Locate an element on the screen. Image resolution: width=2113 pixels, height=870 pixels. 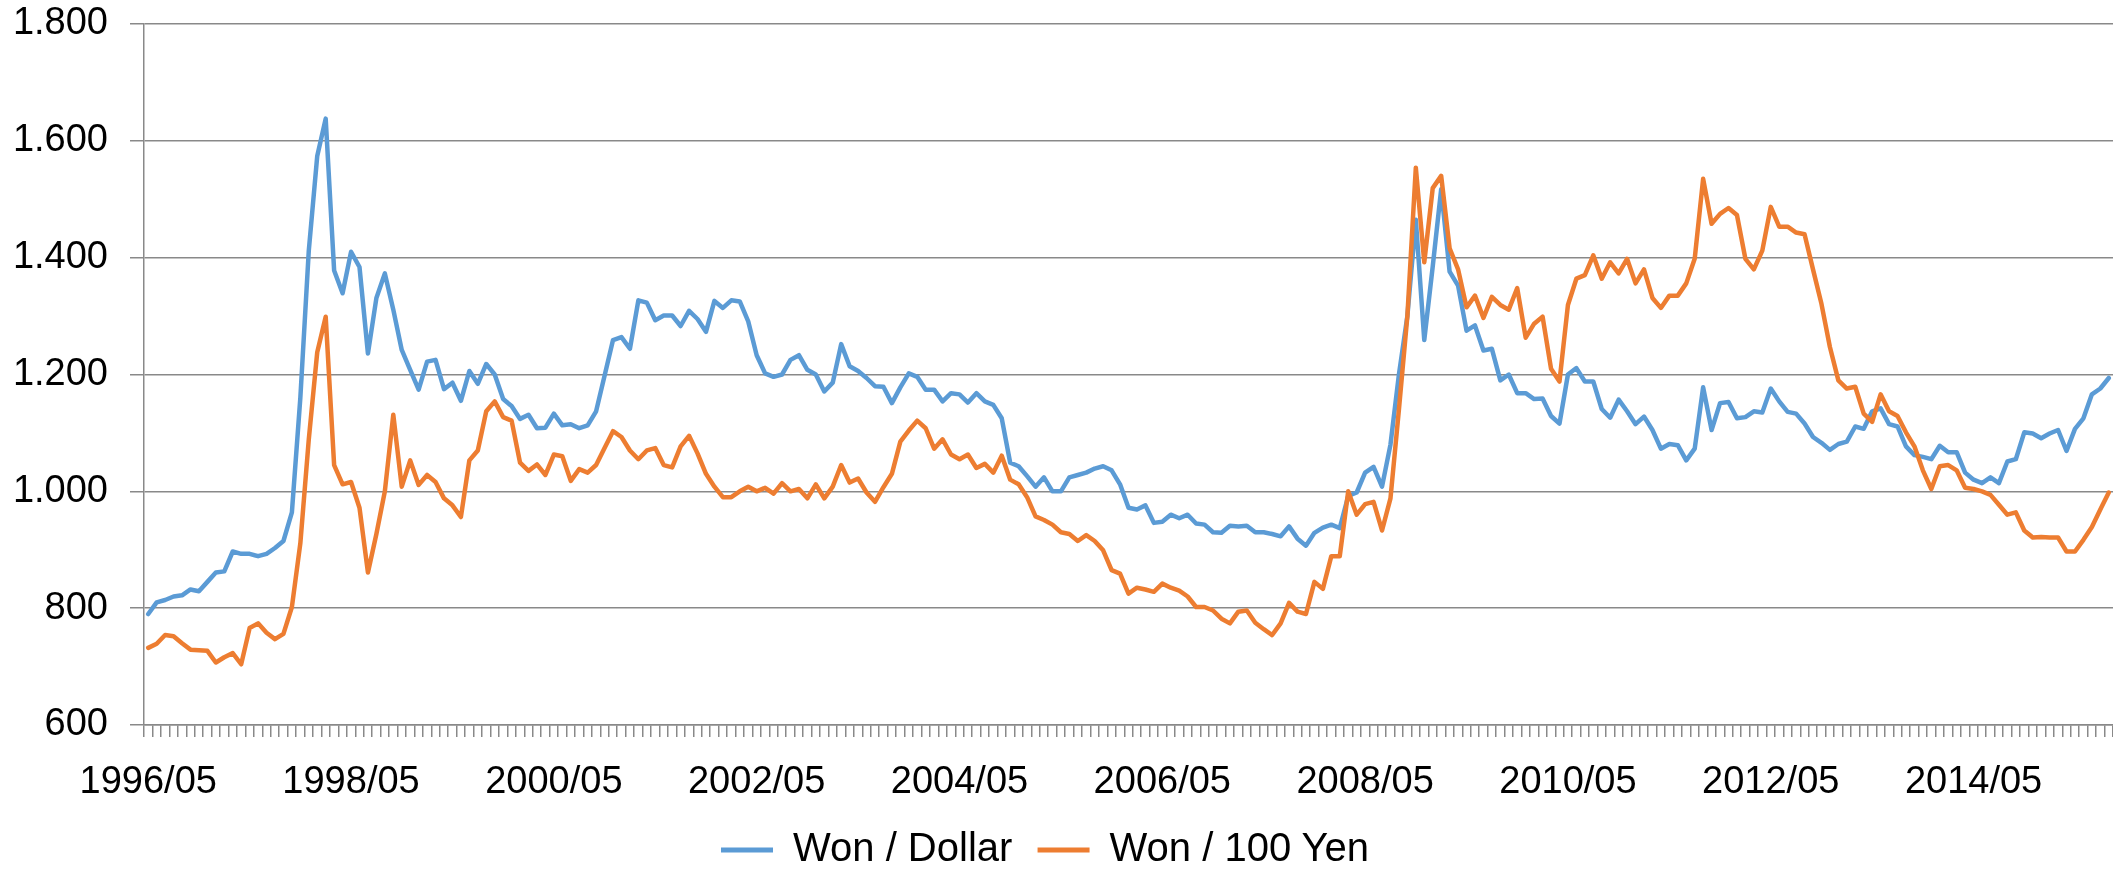
x-tick-label: 2010/05 is located at coordinates (1568, 780).